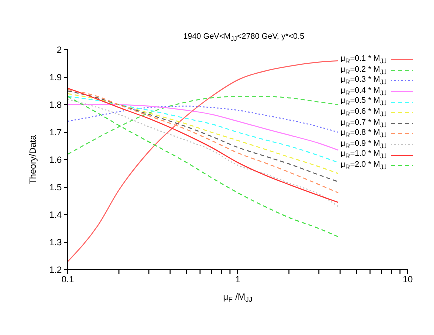  Describe the element at coordinates (238, 298) in the screenshot. I see `x-axis-title: μ$_{F}$ /M$_{JJ}$` at that location.